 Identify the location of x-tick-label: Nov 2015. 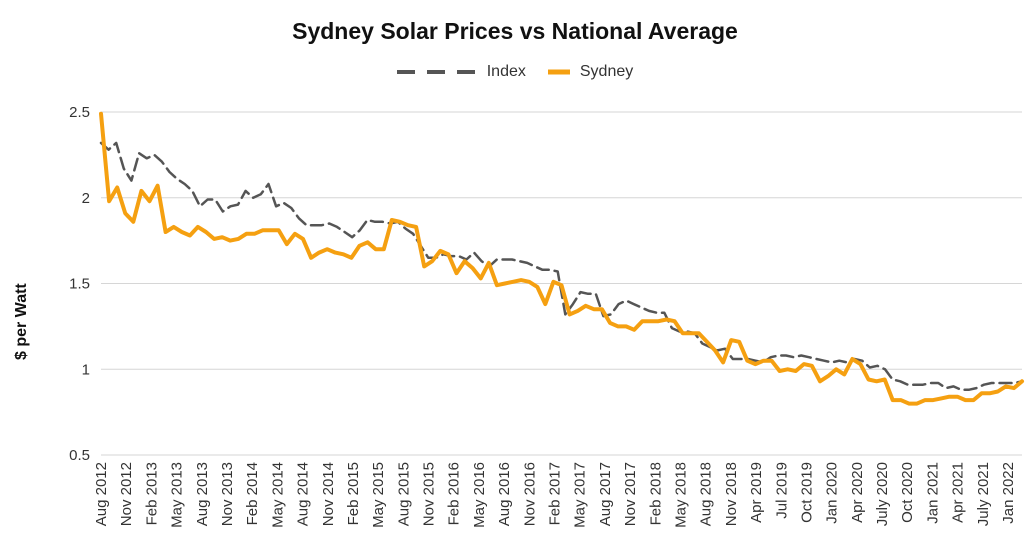
(429, 494).